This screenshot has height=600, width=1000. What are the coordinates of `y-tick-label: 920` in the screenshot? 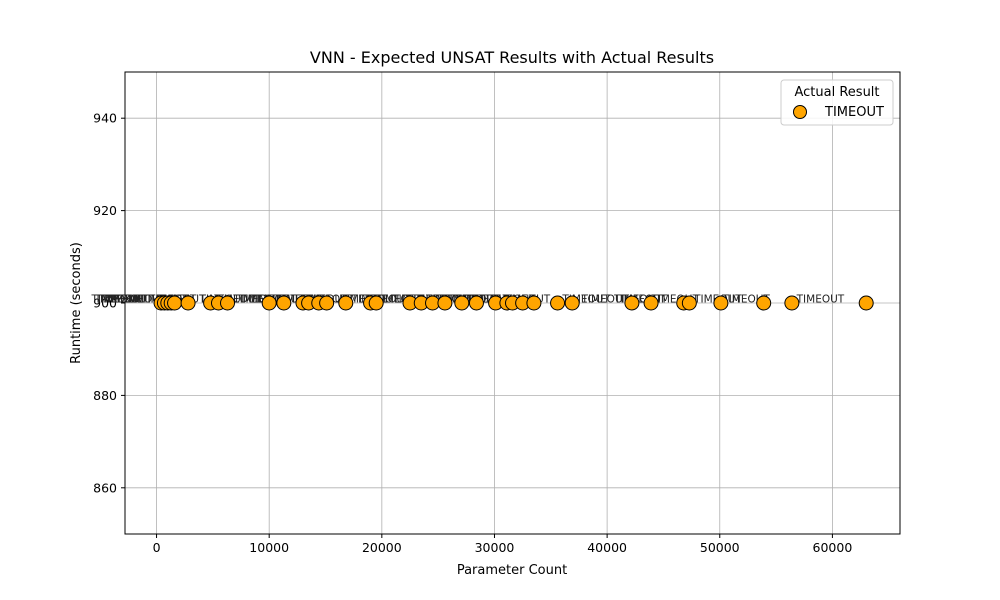 It's located at (105, 210).